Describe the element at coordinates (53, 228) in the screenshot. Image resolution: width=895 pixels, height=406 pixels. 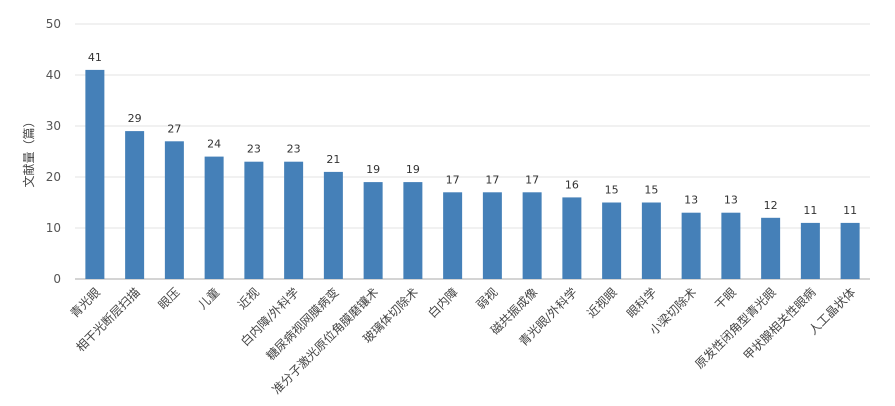
I see `y-tick-label: 10` at that location.